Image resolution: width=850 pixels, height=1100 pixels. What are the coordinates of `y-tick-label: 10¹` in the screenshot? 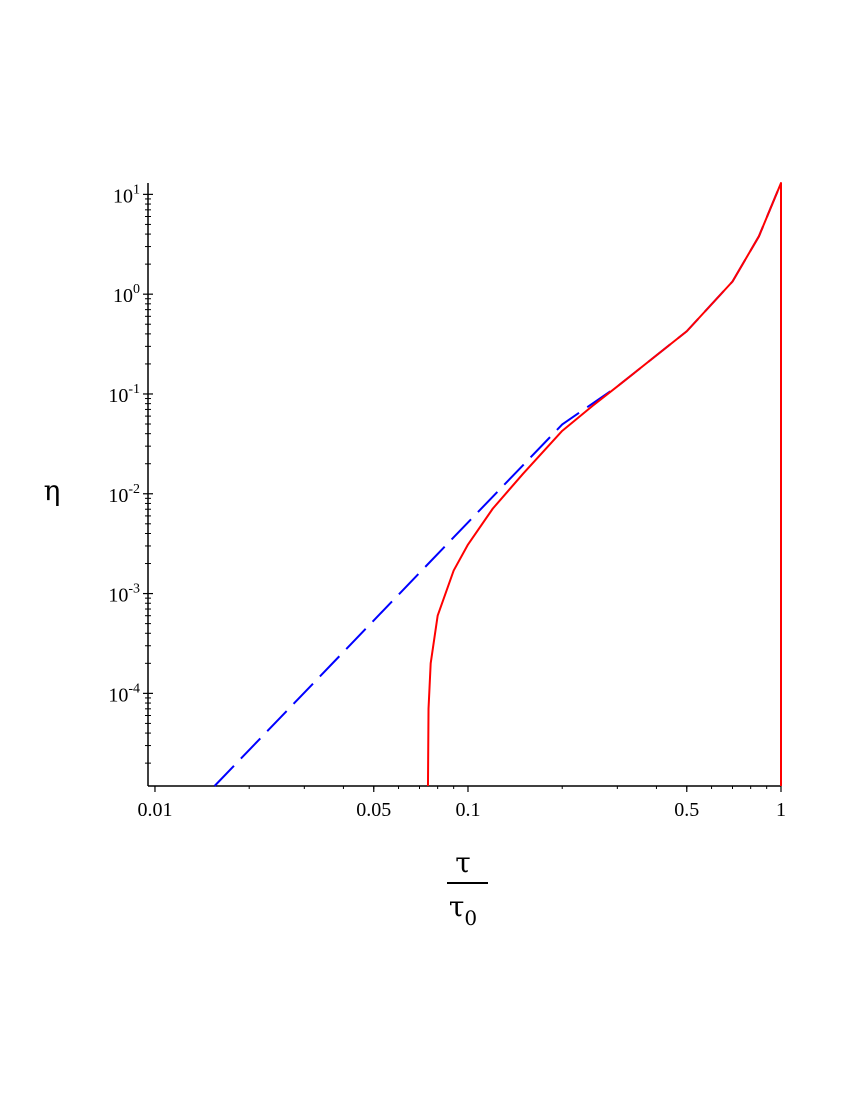 It's located at (126, 194).